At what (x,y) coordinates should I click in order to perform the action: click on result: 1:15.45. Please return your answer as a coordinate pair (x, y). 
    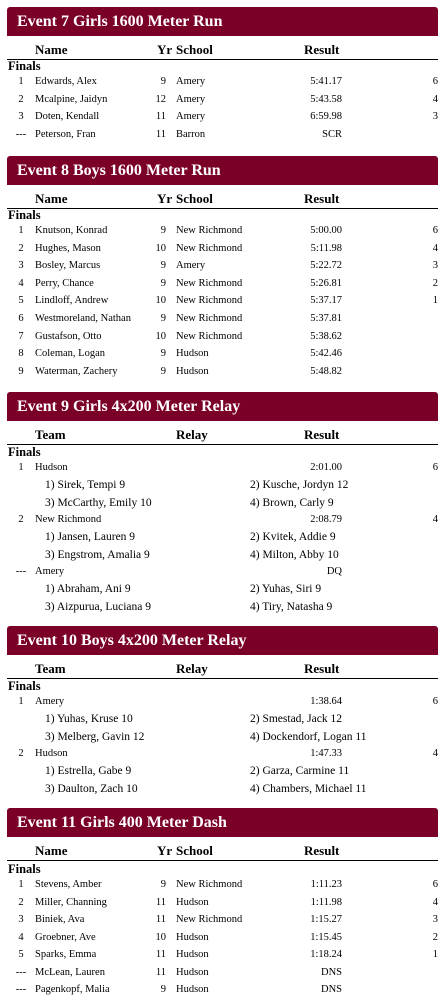
    Looking at the image, I should click on (326, 937).